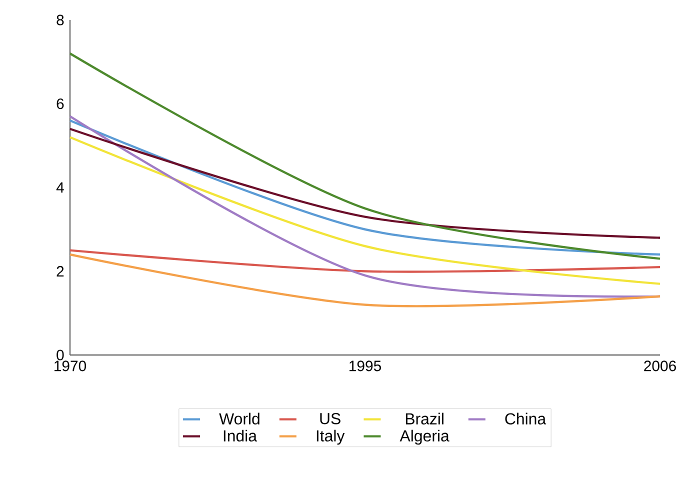  What do you see at coordinates (660, 366) in the screenshot?
I see `x-tick-label: 2006` at bounding box center [660, 366].